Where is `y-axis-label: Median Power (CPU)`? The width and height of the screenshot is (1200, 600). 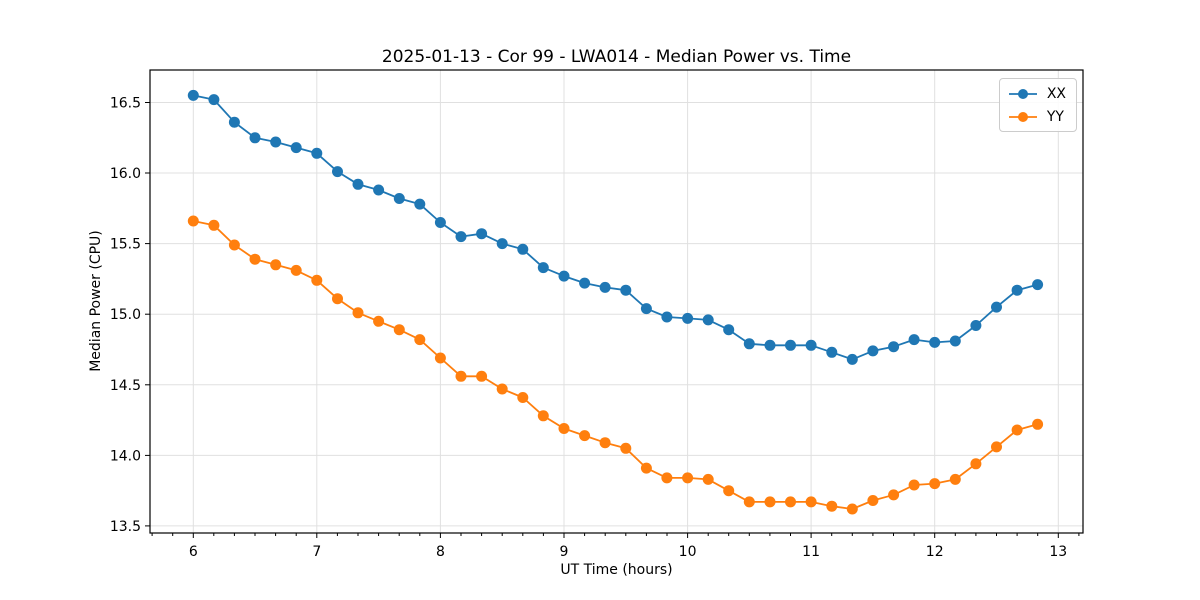
y-axis-label: Median Power (CPU) is located at coordinates (96, 301).